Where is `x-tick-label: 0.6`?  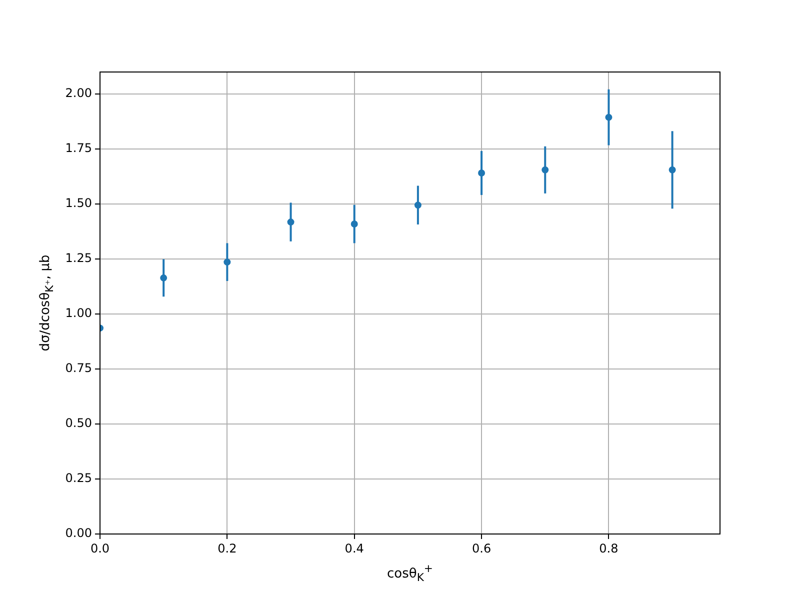 x-tick-label: 0.6 is located at coordinates (482, 548).